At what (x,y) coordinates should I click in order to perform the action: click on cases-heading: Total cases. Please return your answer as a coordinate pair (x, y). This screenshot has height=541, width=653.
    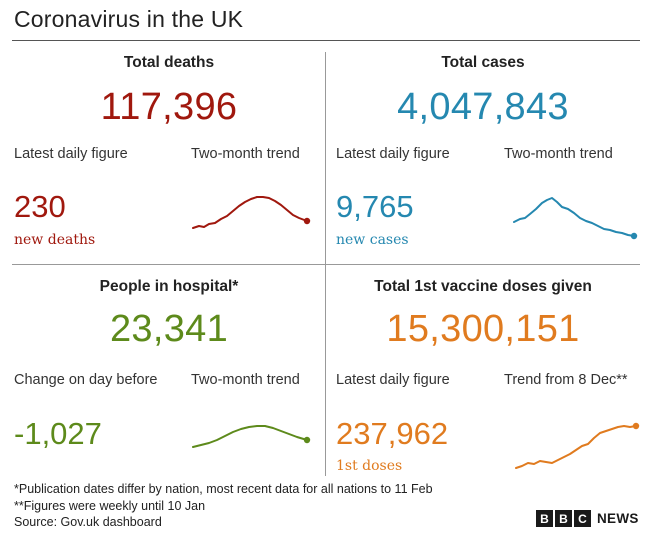
    Looking at the image, I should click on (483, 62).